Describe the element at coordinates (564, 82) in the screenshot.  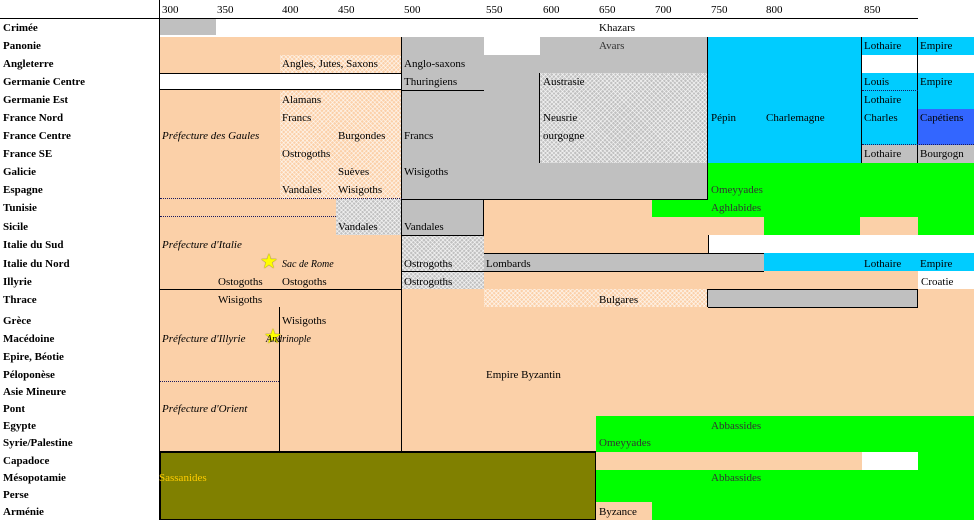
I see `label-austrasie: Austrasie` at that location.